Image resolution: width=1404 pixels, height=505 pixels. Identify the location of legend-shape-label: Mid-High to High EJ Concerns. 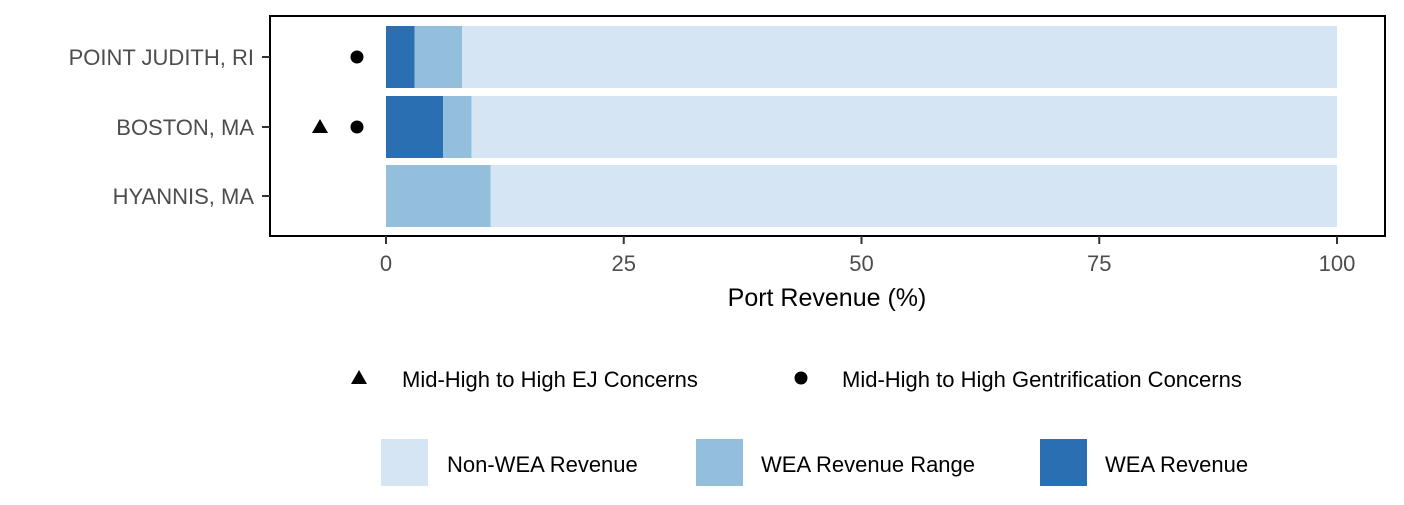
(550, 379).